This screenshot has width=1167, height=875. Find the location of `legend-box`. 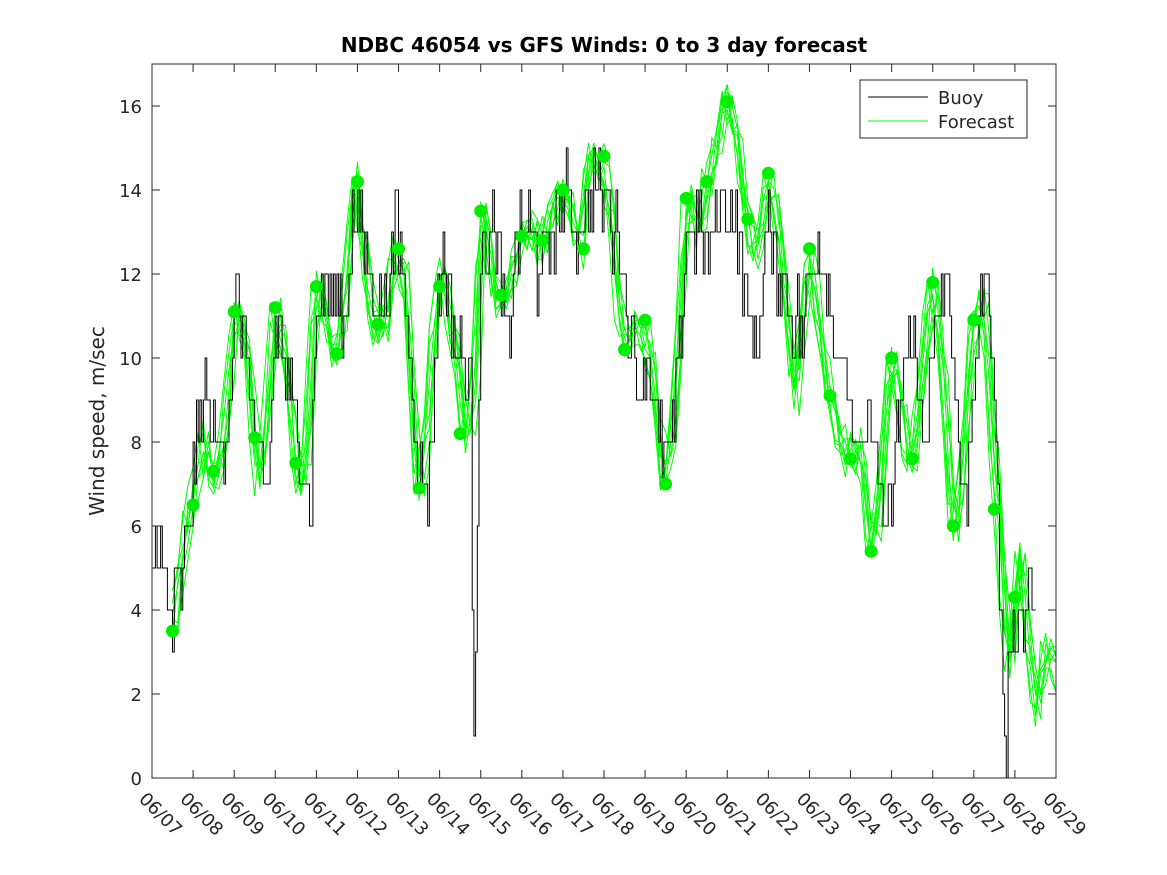

legend-box is located at coordinates (943, 109).